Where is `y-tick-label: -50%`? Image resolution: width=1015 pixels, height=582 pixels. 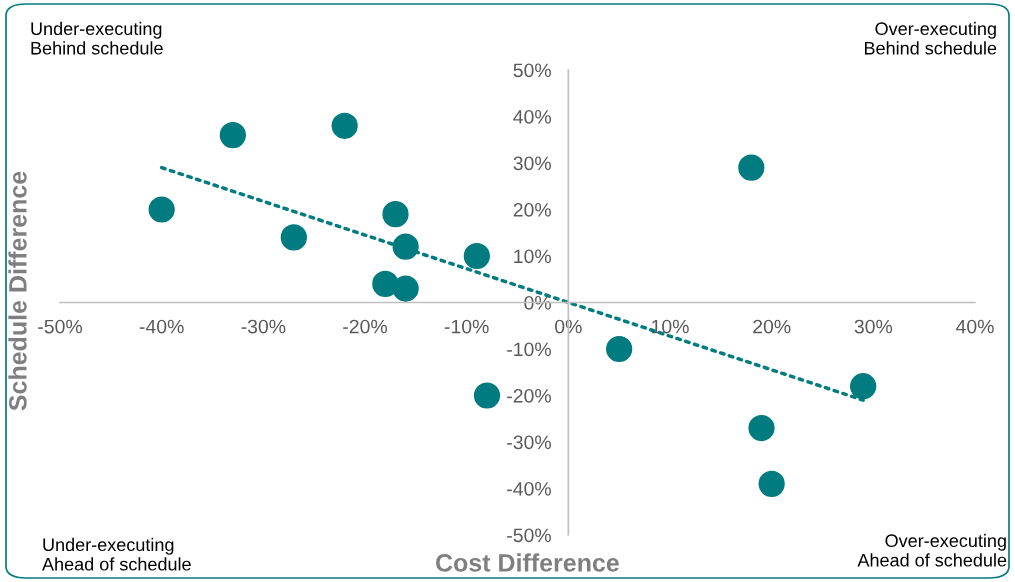 y-tick-label: -50% is located at coordinates (529, 535).